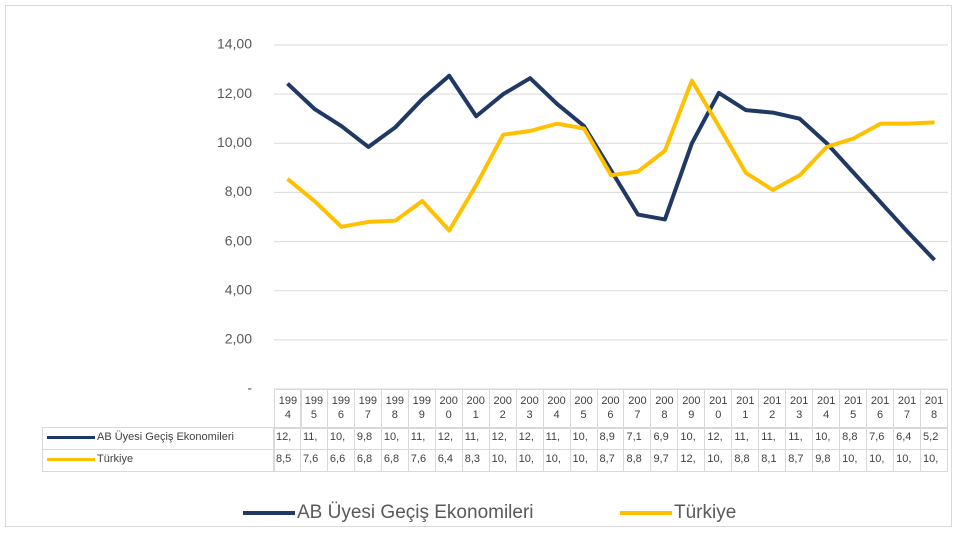  What do you see at coordinates (610, 438) in the screenshot?
I see `table-value: 8,9` at bounding box center [610, 438].